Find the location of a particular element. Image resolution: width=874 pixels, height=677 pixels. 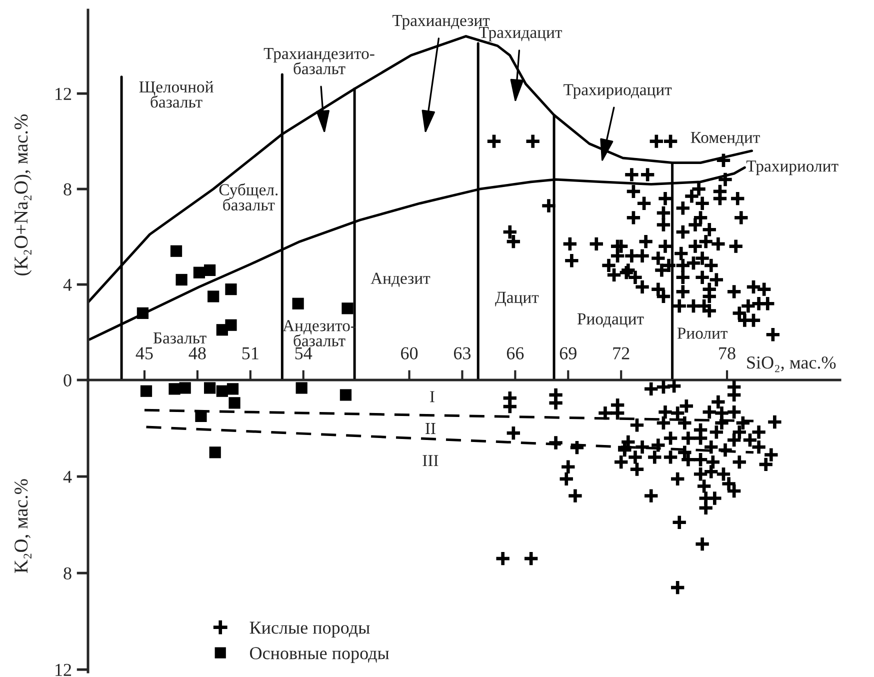

annotation: Трахириолит is located at coordinates (792, 168).